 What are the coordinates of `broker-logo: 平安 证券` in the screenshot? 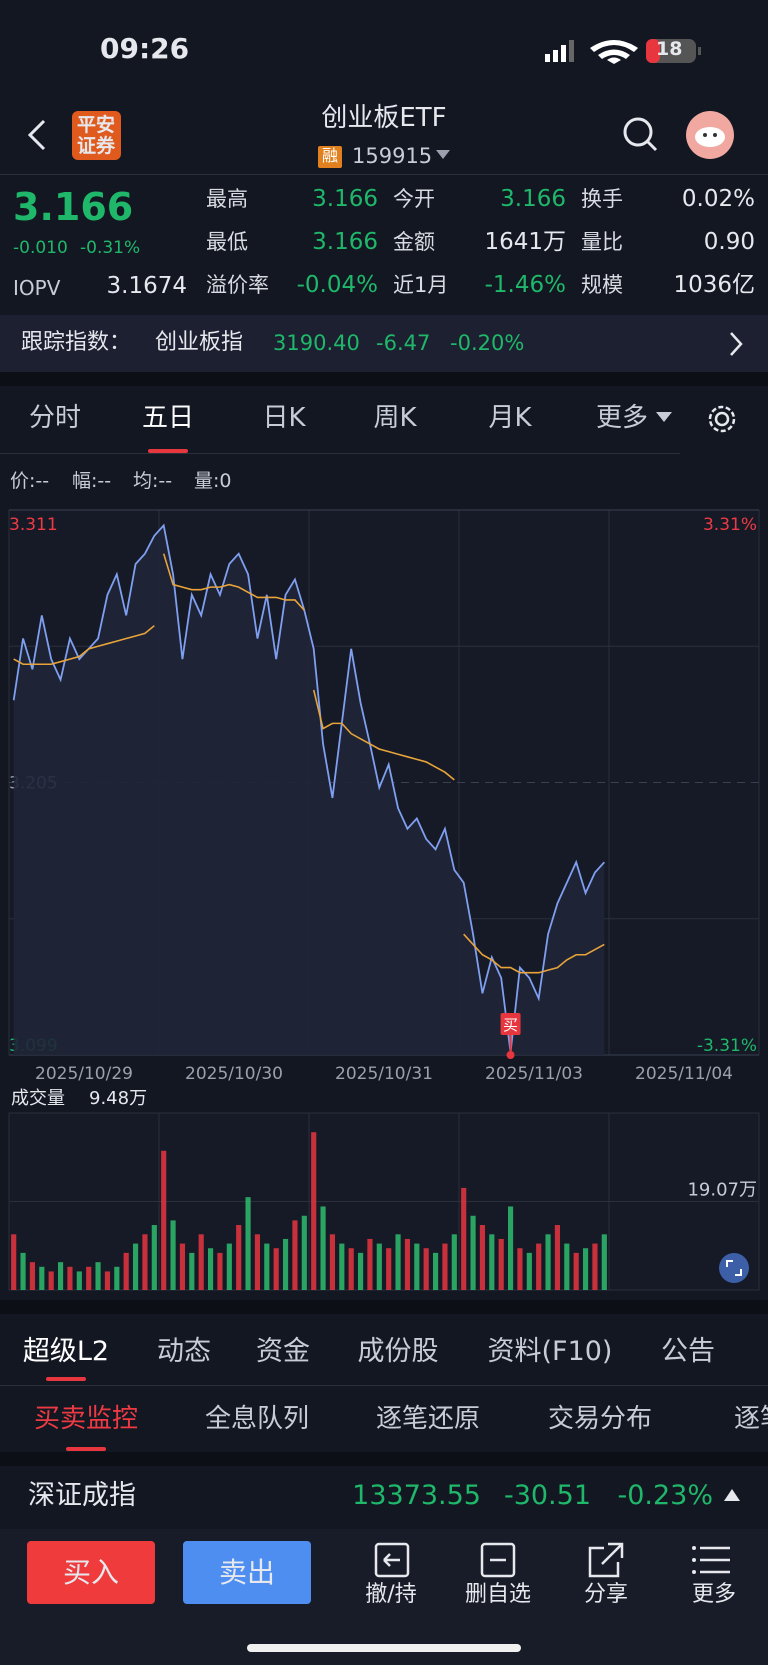 It's located at (96, 135).